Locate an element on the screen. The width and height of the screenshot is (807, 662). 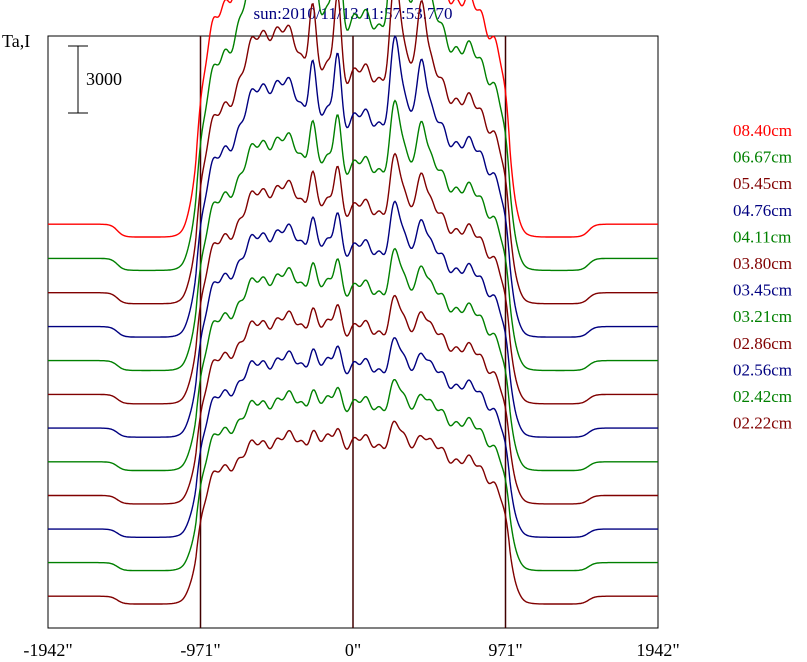
x-tick-labels: -1942" -971" 0" 971" 1942" is located at coordinates (351, 650).